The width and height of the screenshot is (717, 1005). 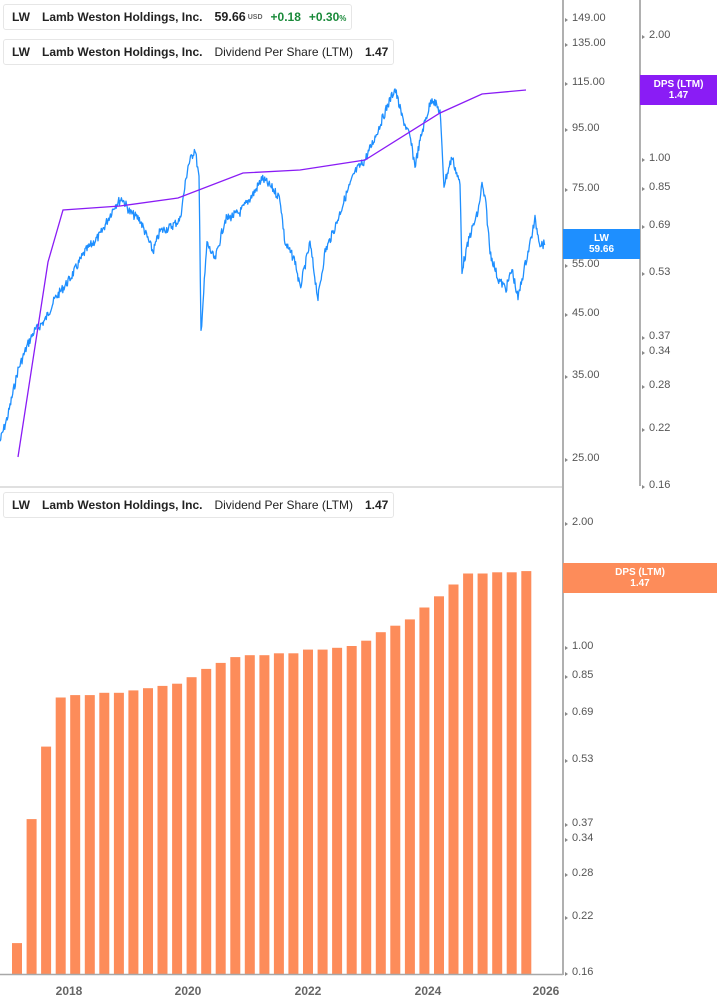 I want to click on price-tick: 149.00, so click(x=585, y=18).